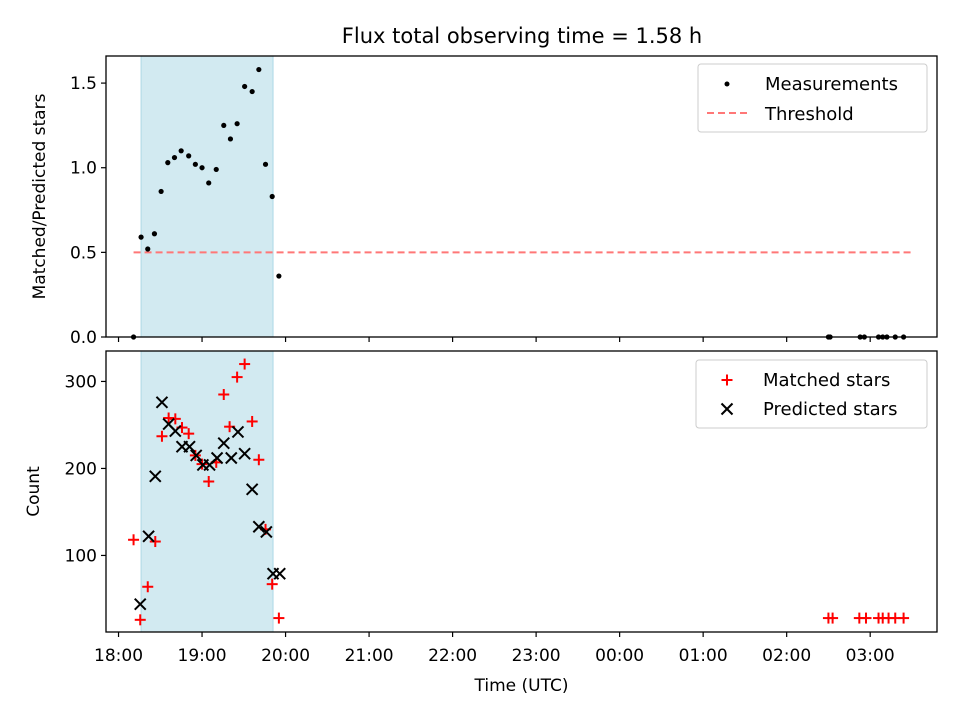  Describe the element at coordinates (521, 686) in the screenshot. I see `x-axis-label: Time (UTC)` at that location.